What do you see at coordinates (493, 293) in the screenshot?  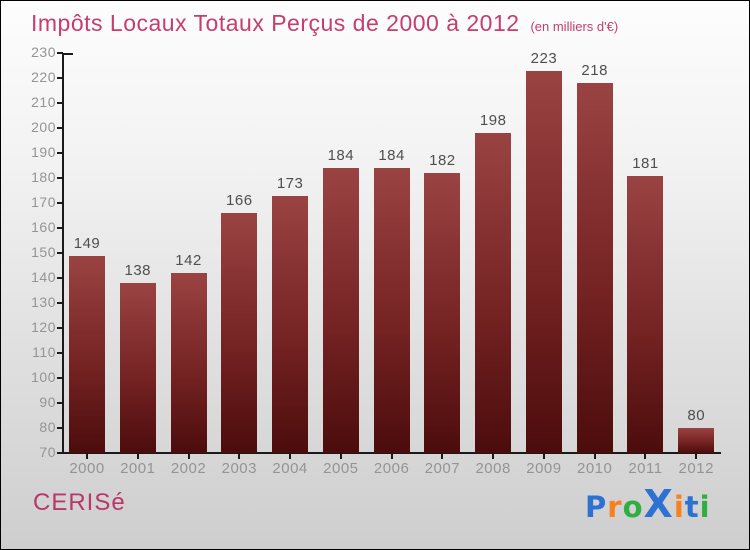 I see `bar-2008` at bounding box center [493, 293].